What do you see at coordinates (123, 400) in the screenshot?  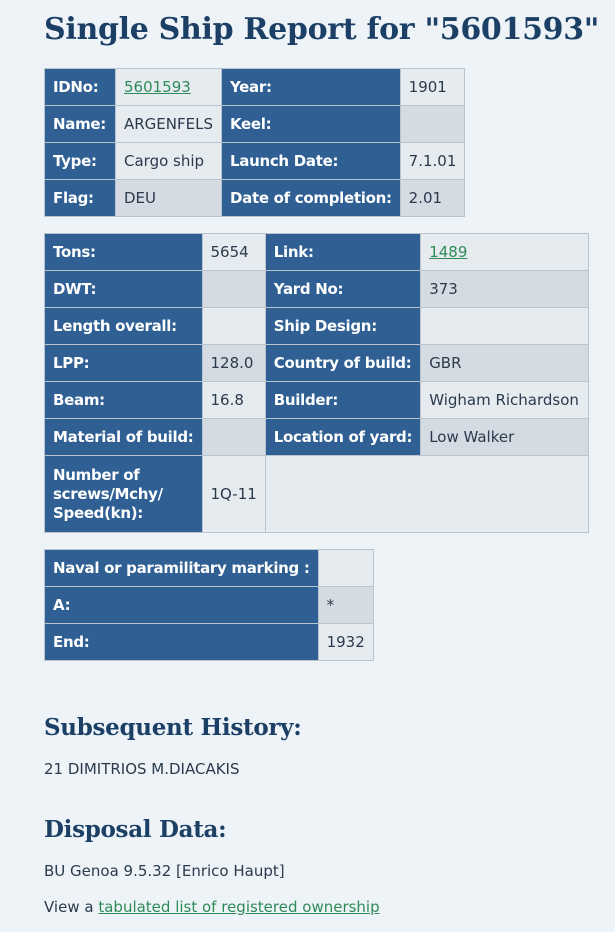 I see `label-beam: Beam:` at bounding box center [123, 400].